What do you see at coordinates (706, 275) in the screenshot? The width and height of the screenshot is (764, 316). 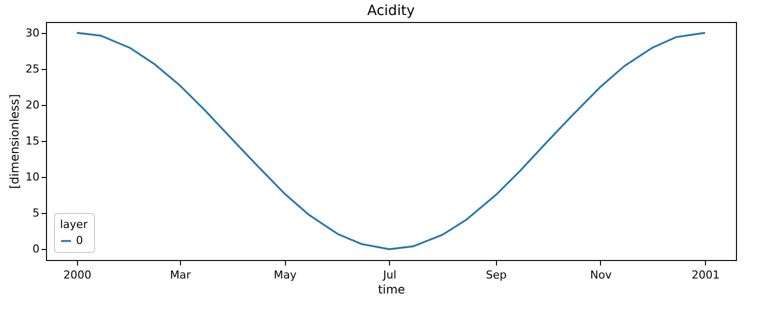 I see `x-tick-label: 2001` at bounding box center [706, 275].